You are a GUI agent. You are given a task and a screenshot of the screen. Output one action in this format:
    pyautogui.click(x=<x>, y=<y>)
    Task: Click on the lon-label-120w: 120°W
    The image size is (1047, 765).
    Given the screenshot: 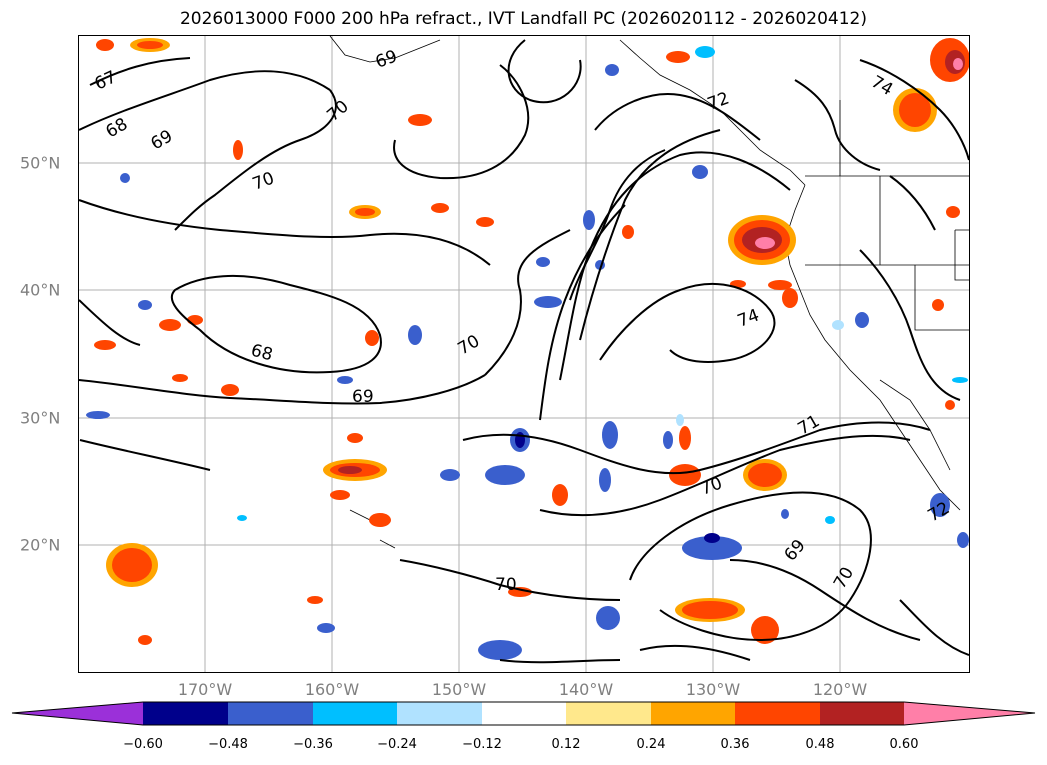 What is the action you would take?
    pyautogui.click(x=840, y=689)
    